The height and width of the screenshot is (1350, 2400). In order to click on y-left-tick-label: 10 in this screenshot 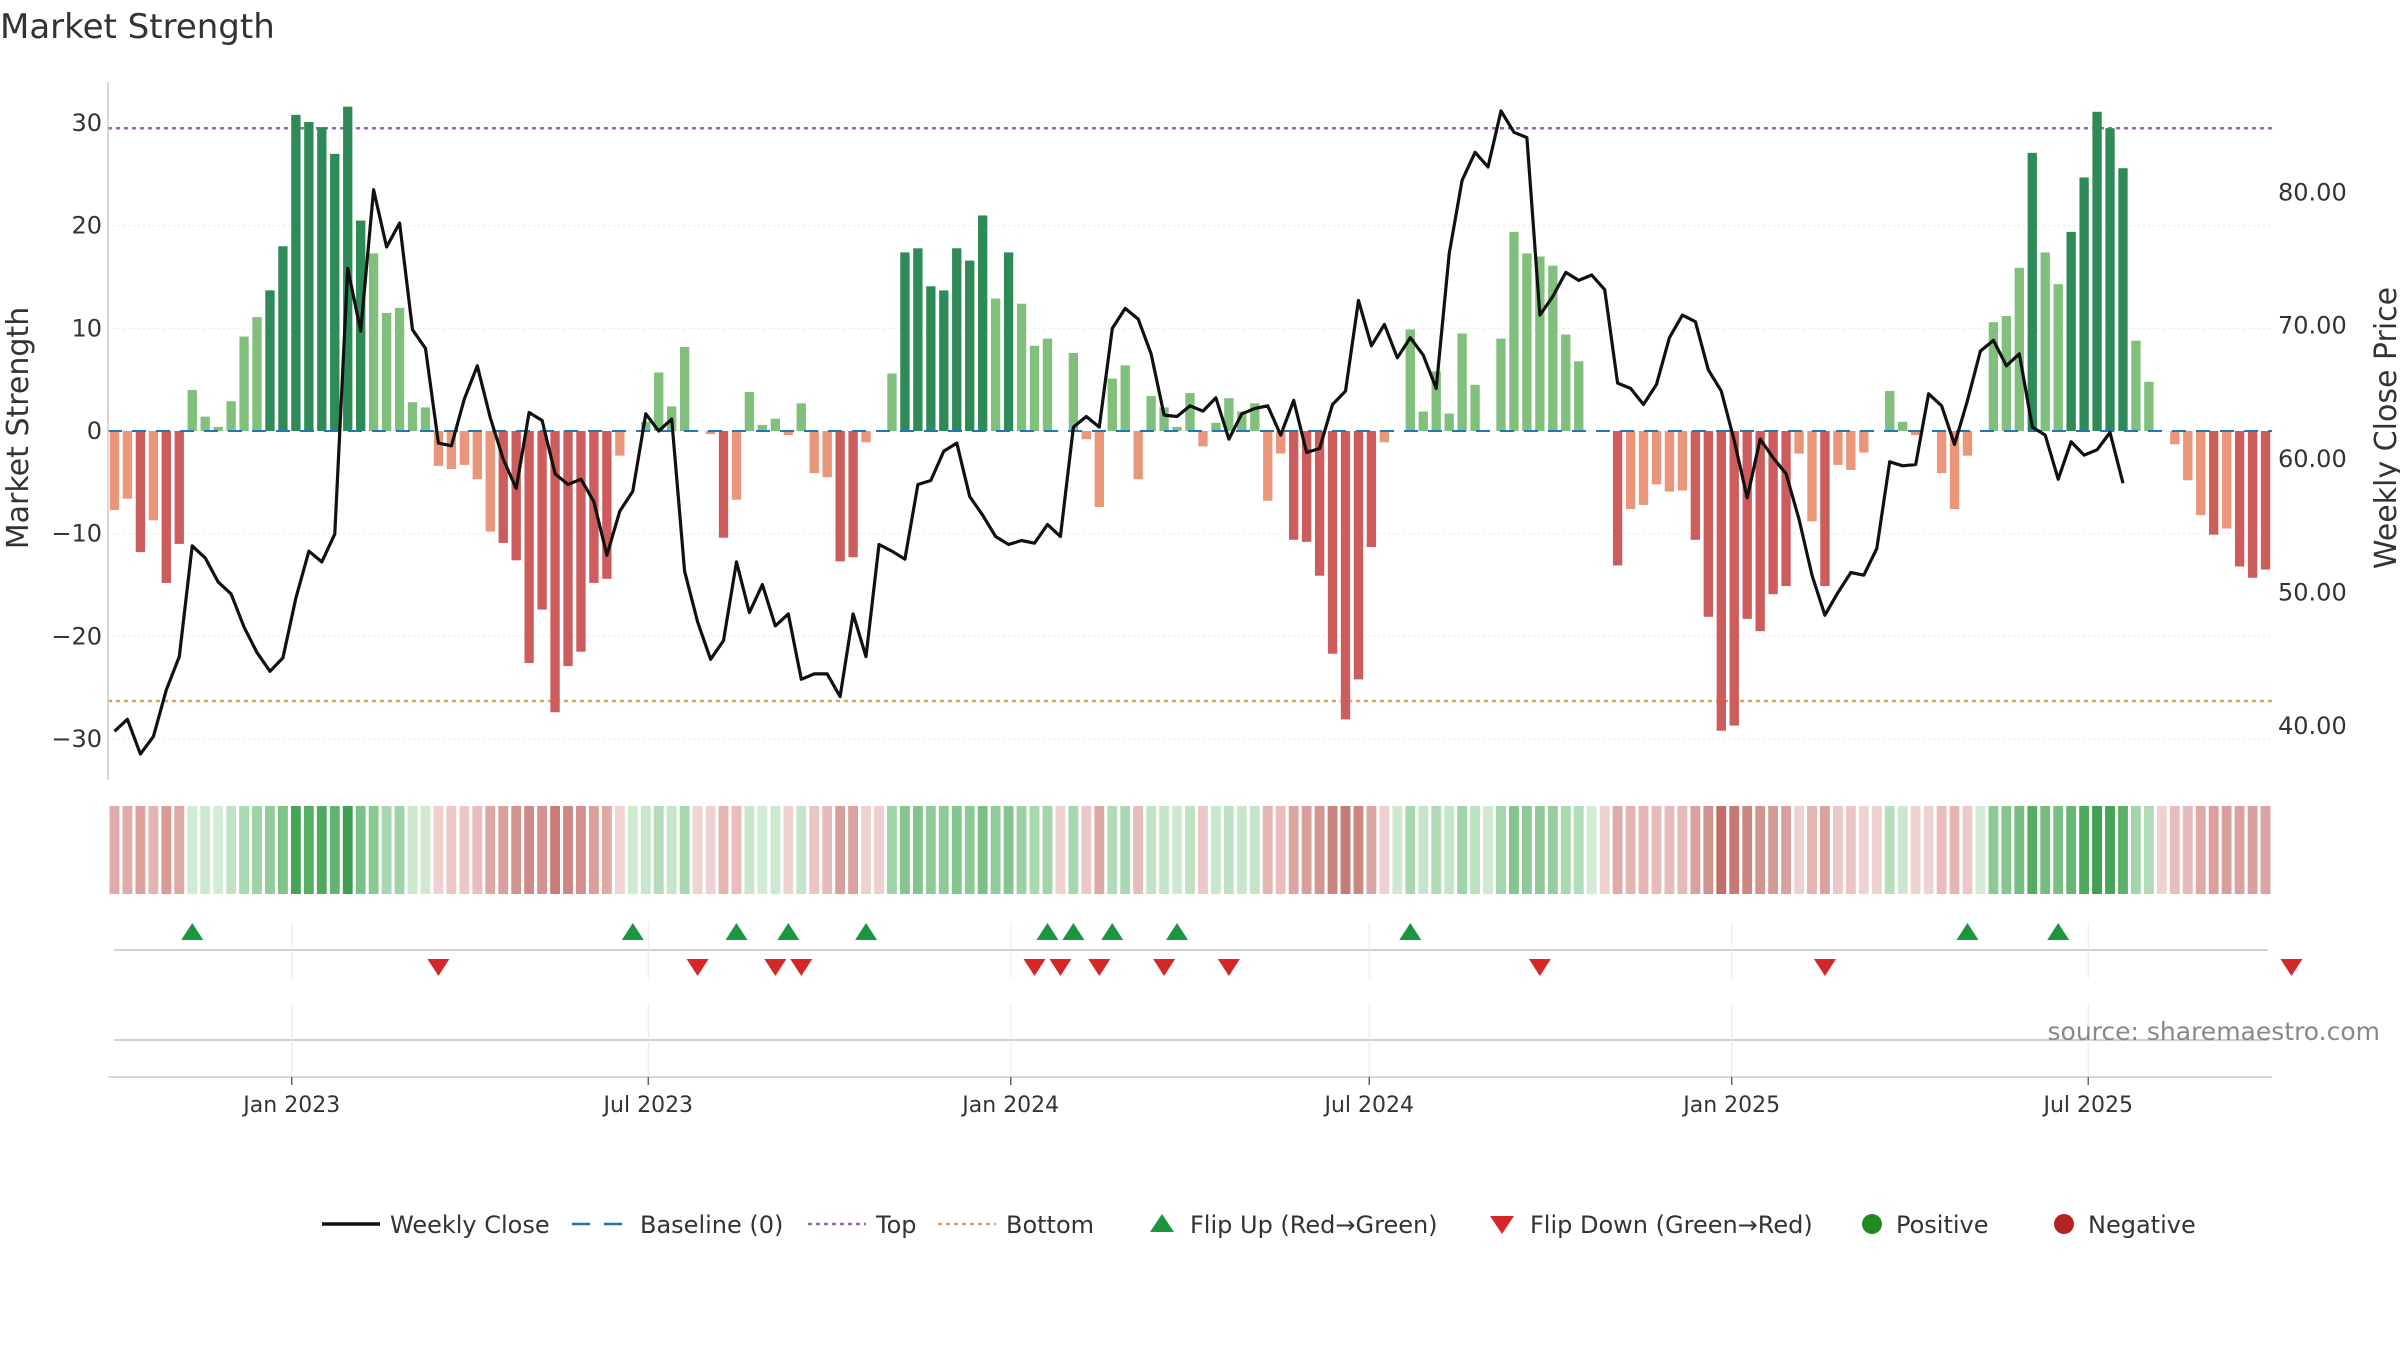, I will do `click(86, 328)`.